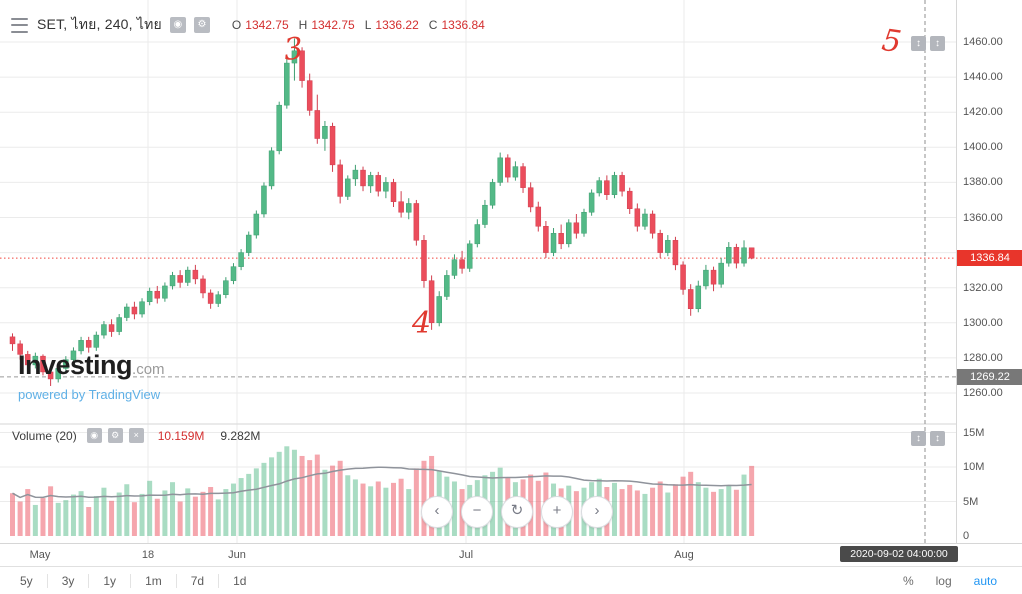  Describe the element at coordinates (94, 435) in the screenshot. I see `volume-eye-icon: ◉` at that location.